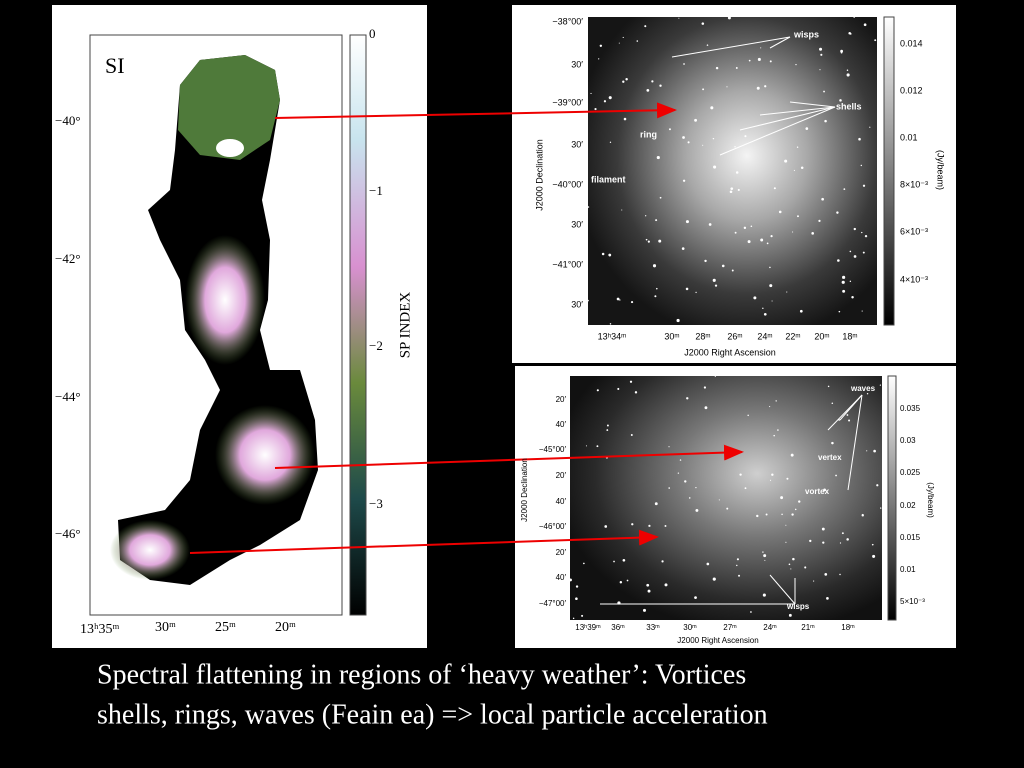 This screenshot has height=768, width=1024. What do you see at coordinates (764, 336) in the screenshot?
I see `x-tick-label: 24ᵐ` at bounding box center [764, 336].